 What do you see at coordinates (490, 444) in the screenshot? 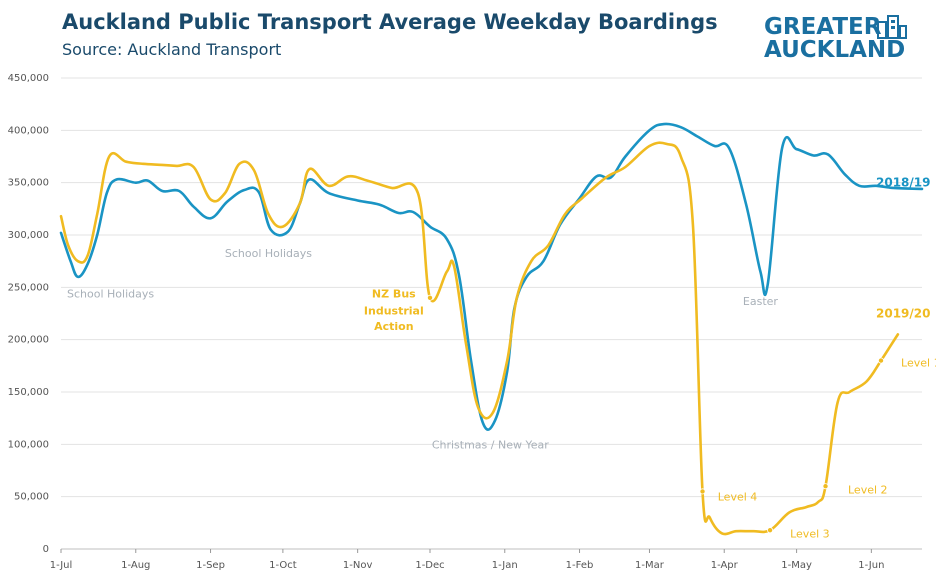
I see `annotation-label: Christmas / New Year` at bounding box center [490, 444].